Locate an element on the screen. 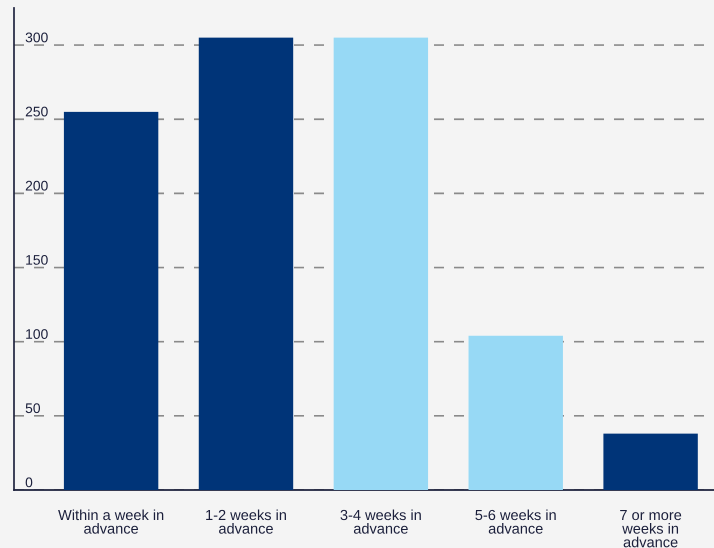 The height and width of the screenshot is (548, 714). y-tick-label: 300 is located at coordinates (37, 37).